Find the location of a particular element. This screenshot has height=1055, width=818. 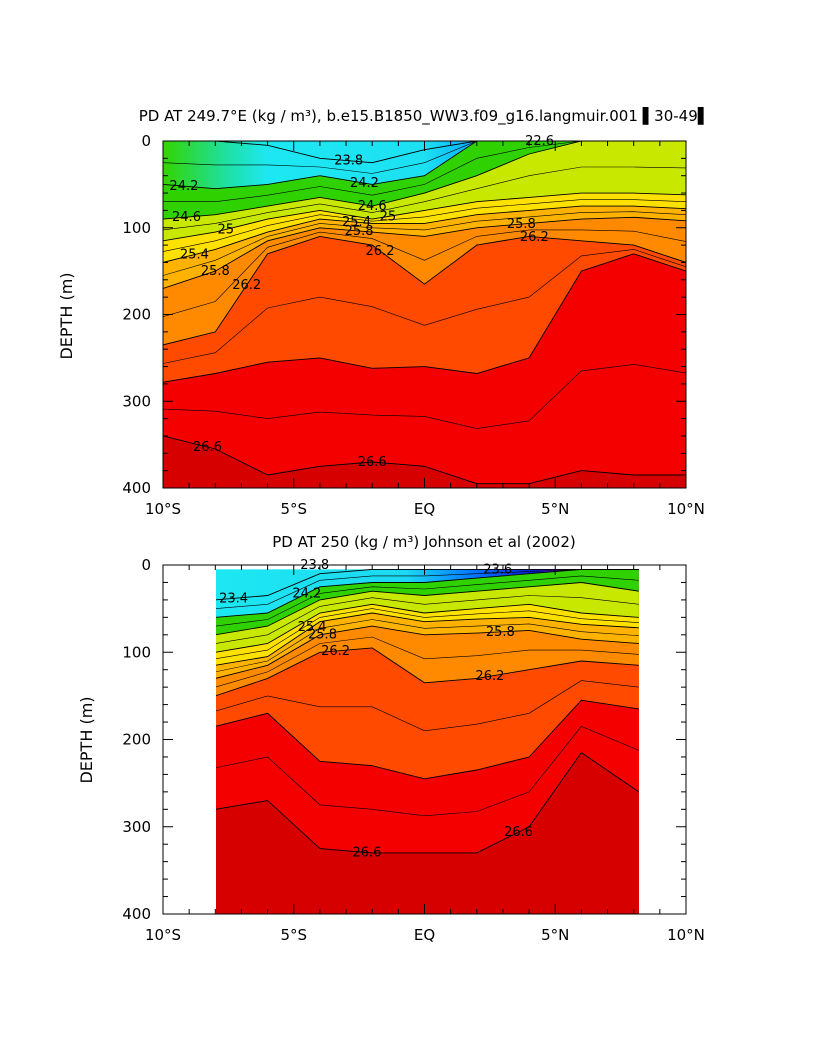

contour-label: 23.6 is located at coordinates (497, 569).